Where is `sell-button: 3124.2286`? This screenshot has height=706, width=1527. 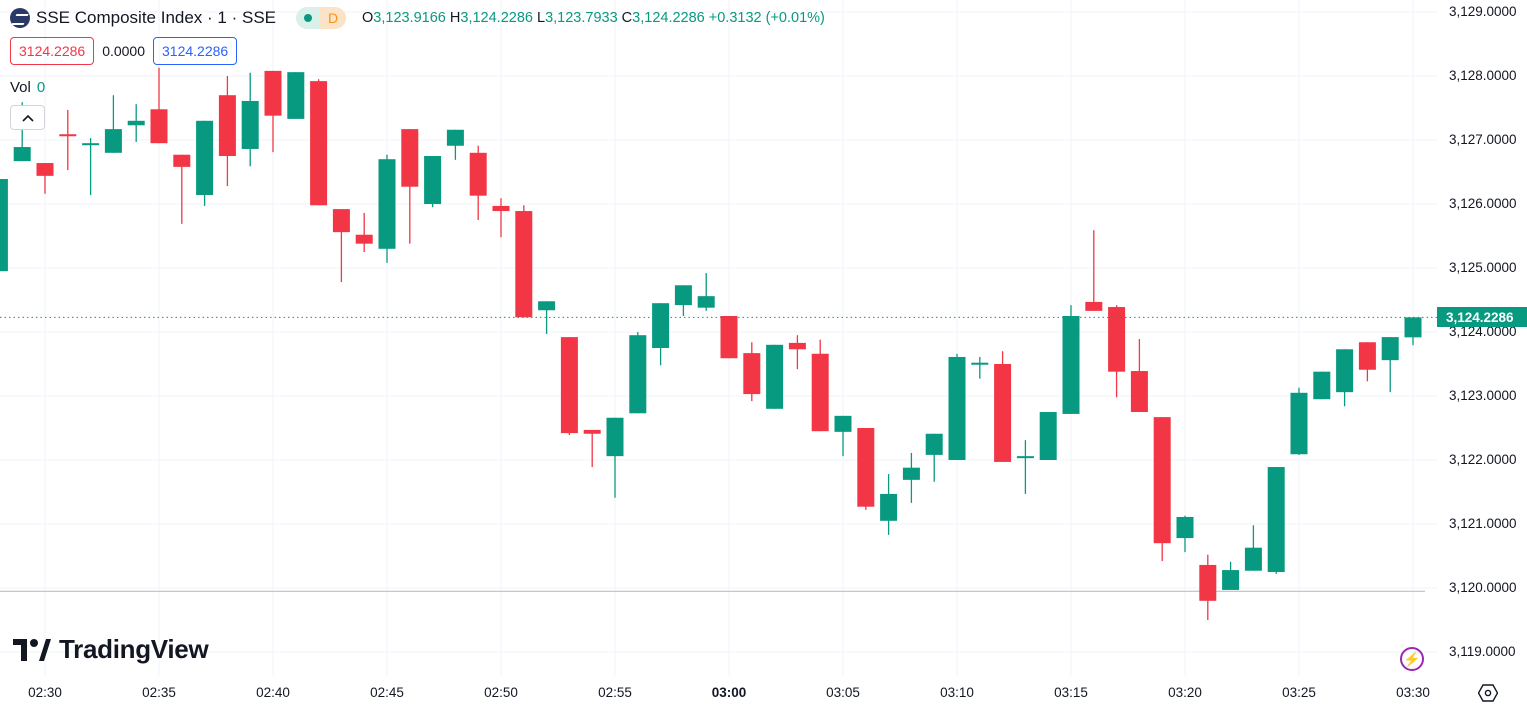
sell-button: 3124.2286 is located at coordinates (52, 51).